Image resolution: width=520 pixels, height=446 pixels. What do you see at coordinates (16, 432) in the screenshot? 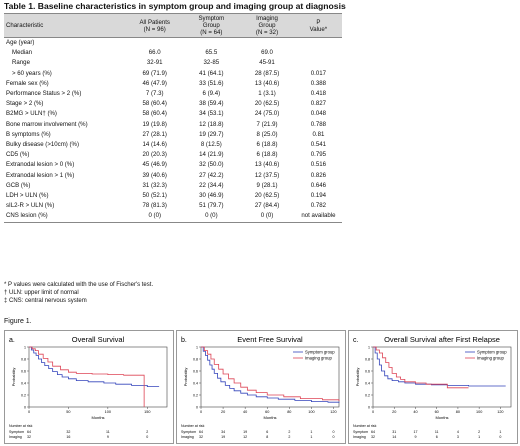
I see `risk-row-name: Symptom` at bounding box center [16, 432].